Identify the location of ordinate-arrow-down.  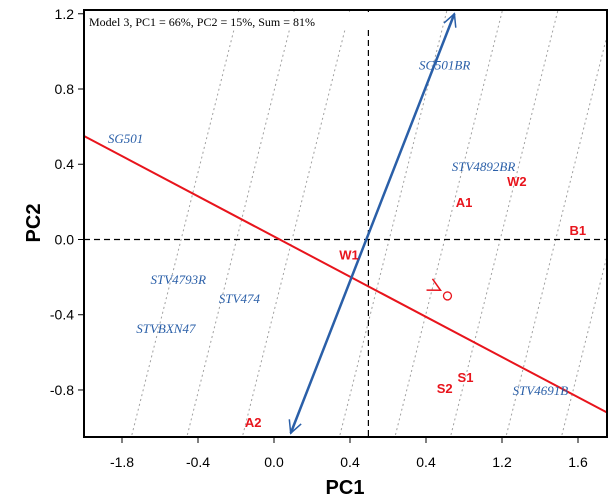
(295, 427).